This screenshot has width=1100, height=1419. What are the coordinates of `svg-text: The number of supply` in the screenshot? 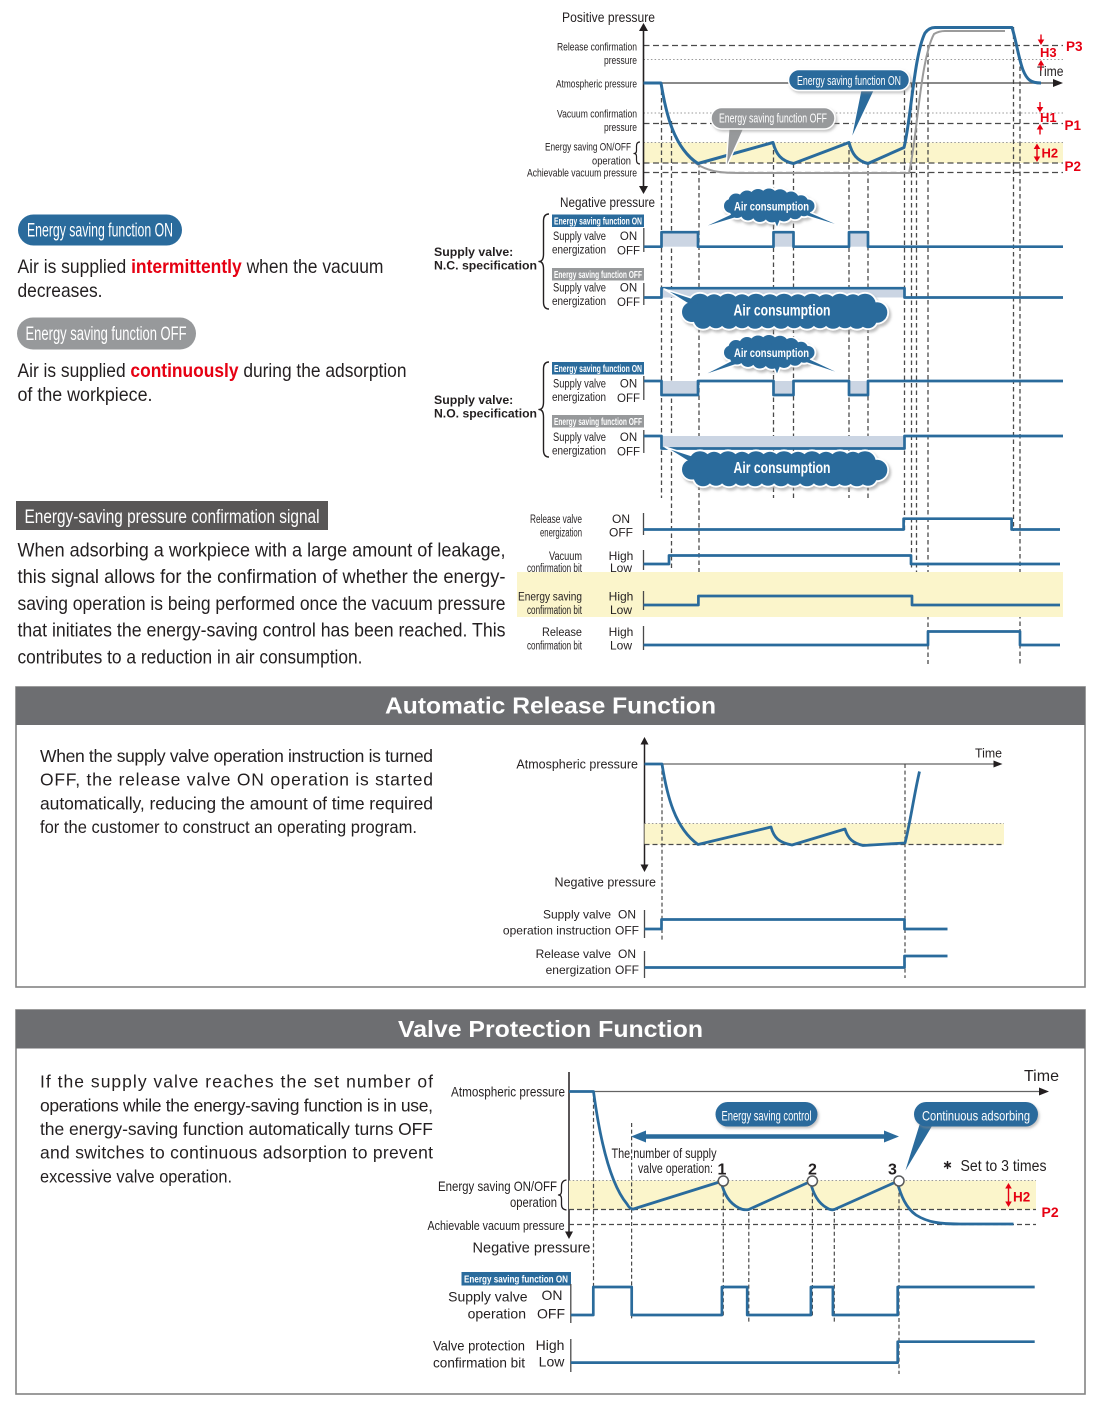 It's located at (664, 1153).